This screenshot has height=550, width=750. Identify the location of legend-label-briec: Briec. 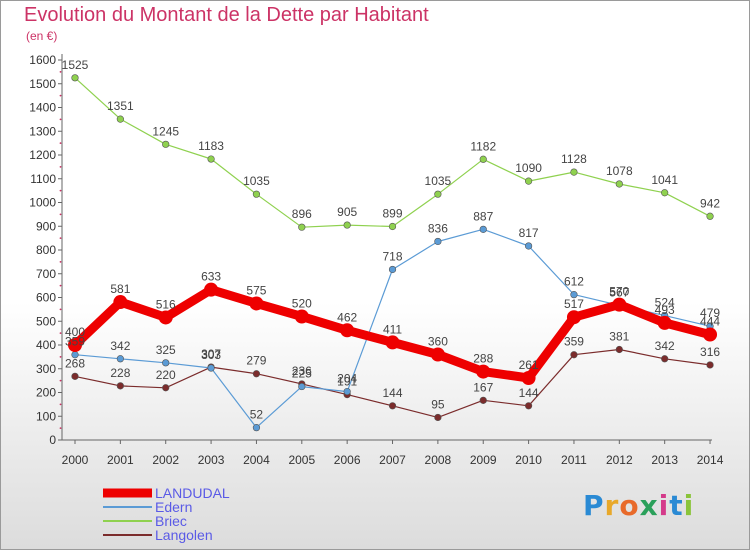
(171, 521).